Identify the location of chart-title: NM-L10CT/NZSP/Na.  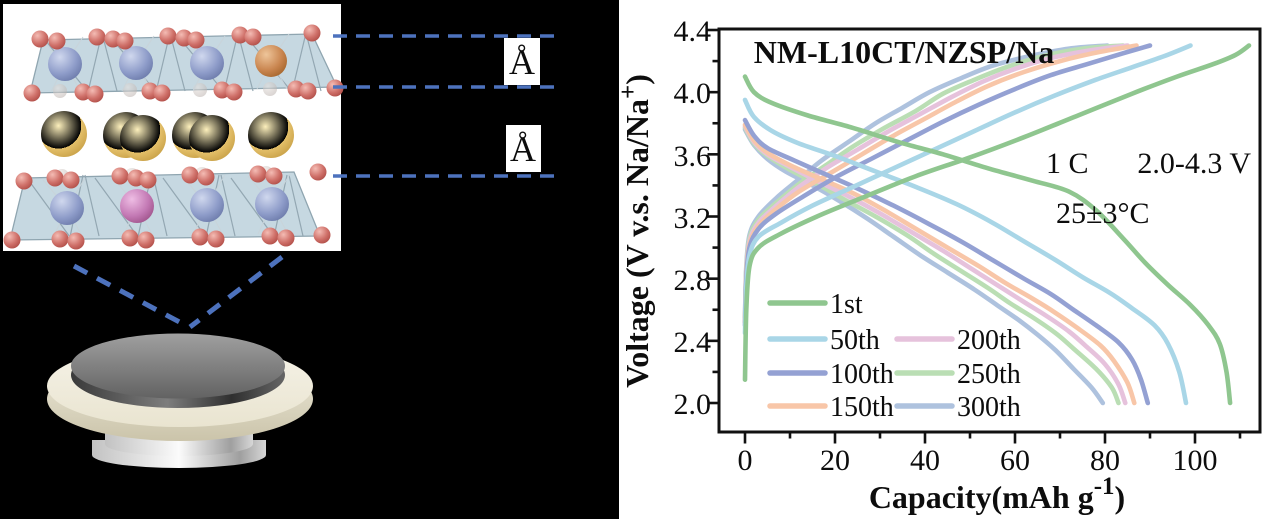
(904, 52).